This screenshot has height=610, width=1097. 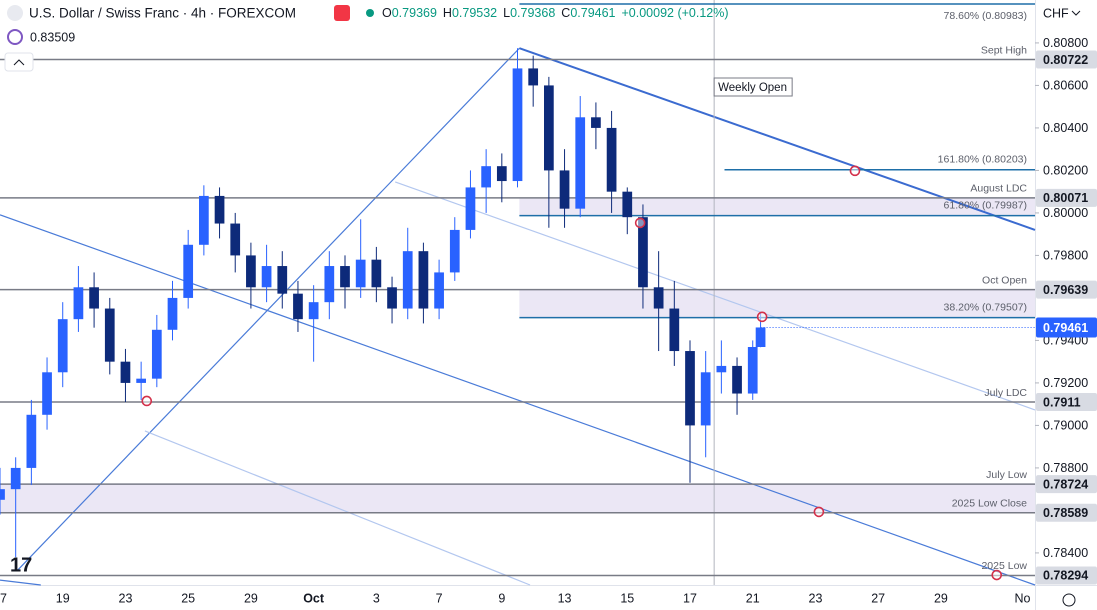 What do you see at coordinates (314, 598) in the screenshot?
I see `x-tick-label: Oct` at bounding box center [314, 598].